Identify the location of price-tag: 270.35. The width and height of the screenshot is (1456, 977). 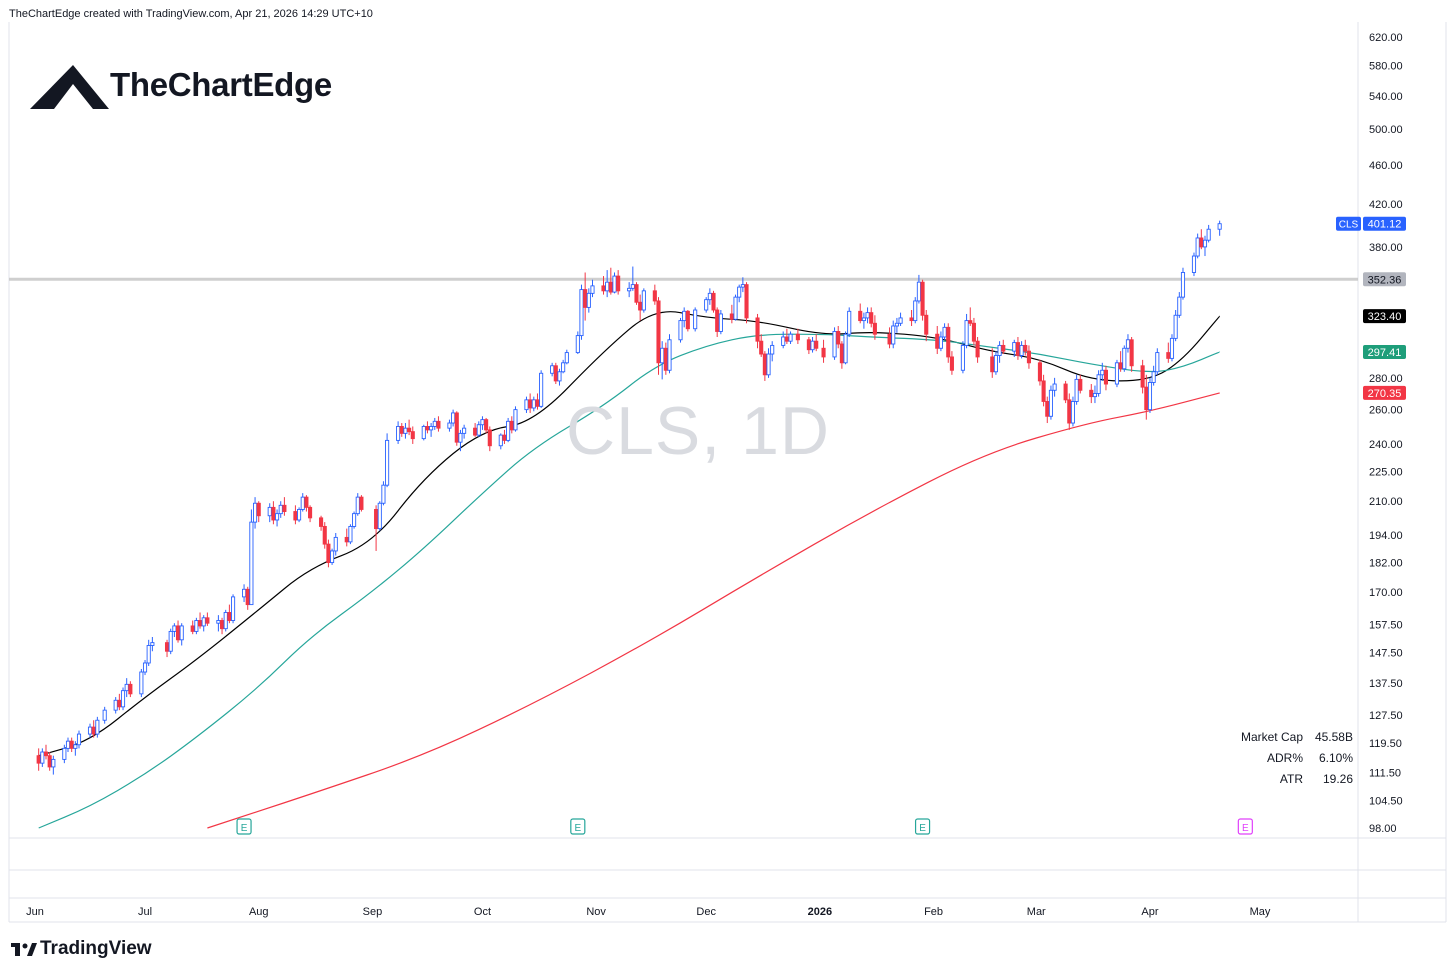
(1384, 392).